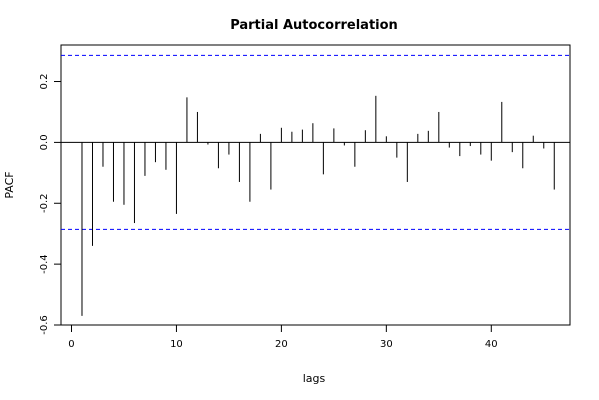 The width and height of the screenshot is (599, 400). I want to click on y-axis: -0.6 -0.4 -0.2 0.0 0.2, so click(50, 204).